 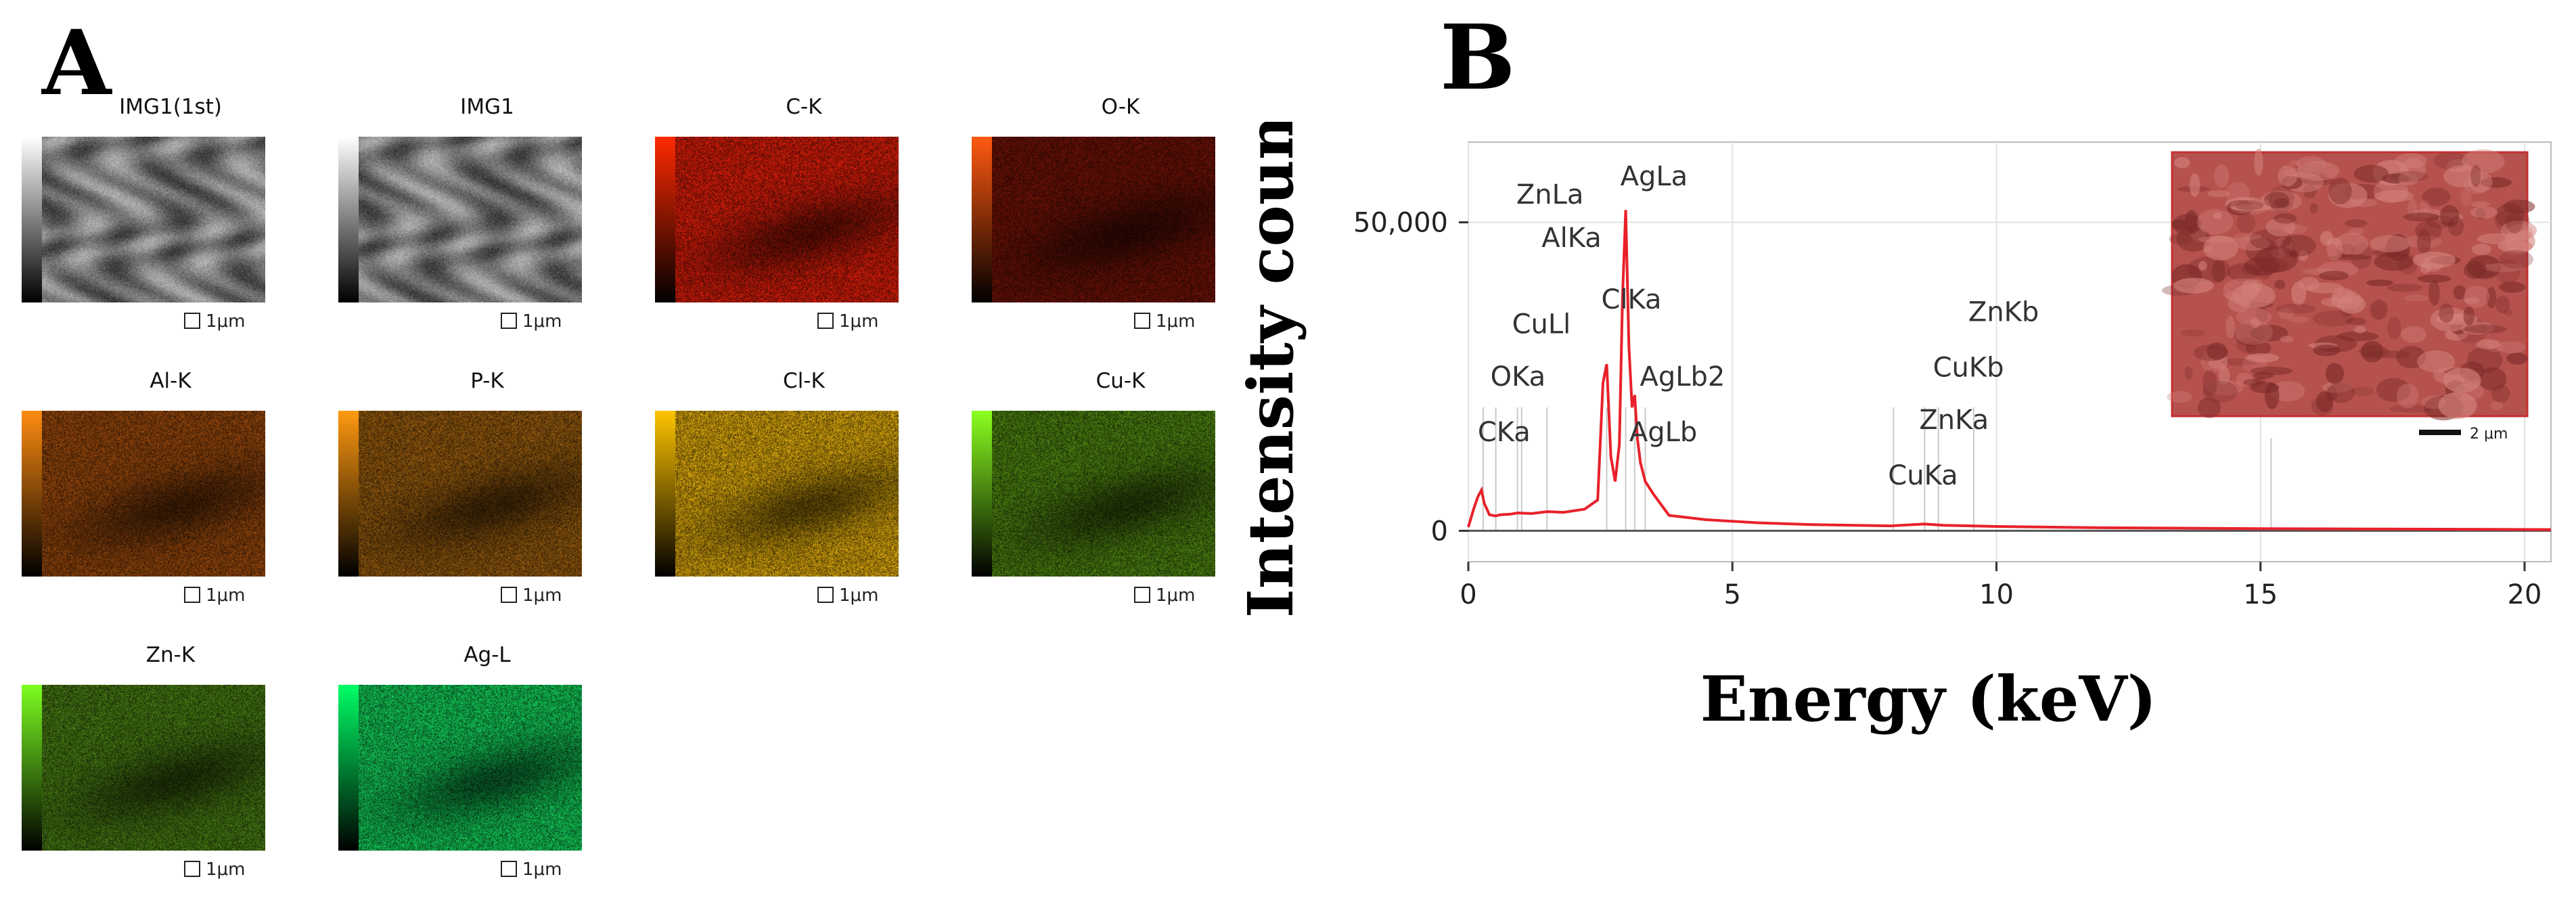 What do you see at coordinates (2260, 594) in the screenshot?
I see `x-tick-label: 15` at bounding box center [2260, 594].